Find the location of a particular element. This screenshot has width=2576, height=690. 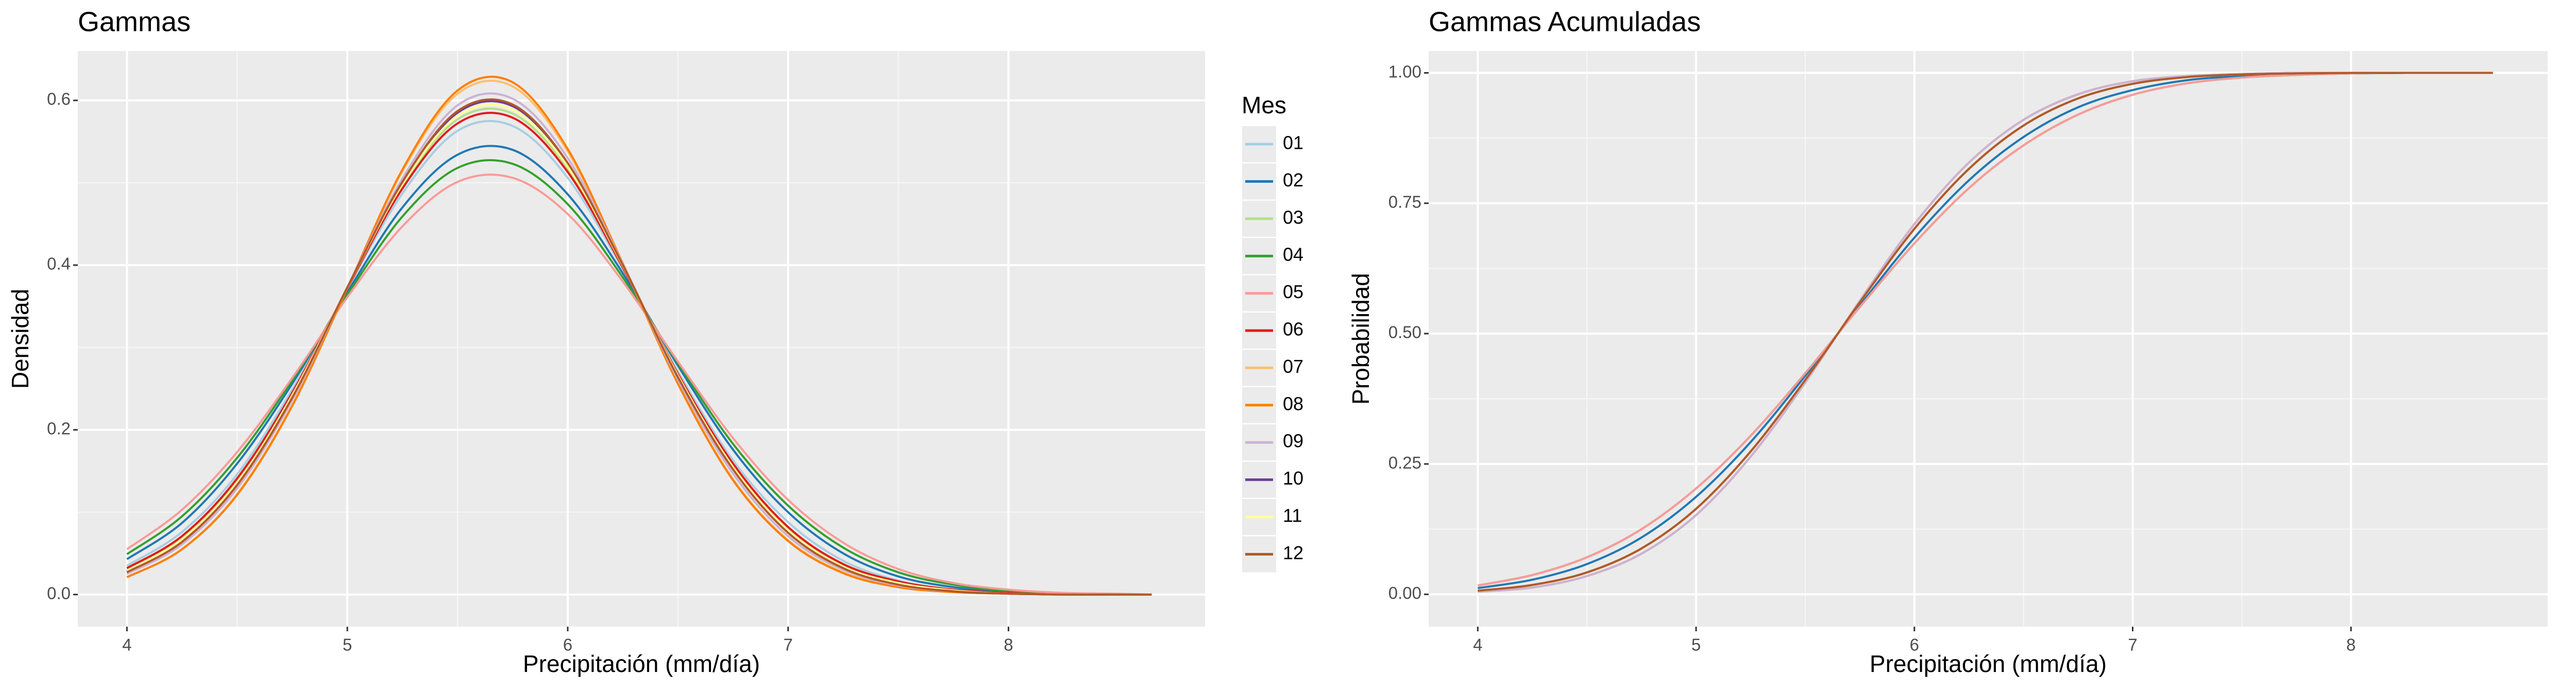

y-tick-label: 0.6 is located at coordinates (59, 99).